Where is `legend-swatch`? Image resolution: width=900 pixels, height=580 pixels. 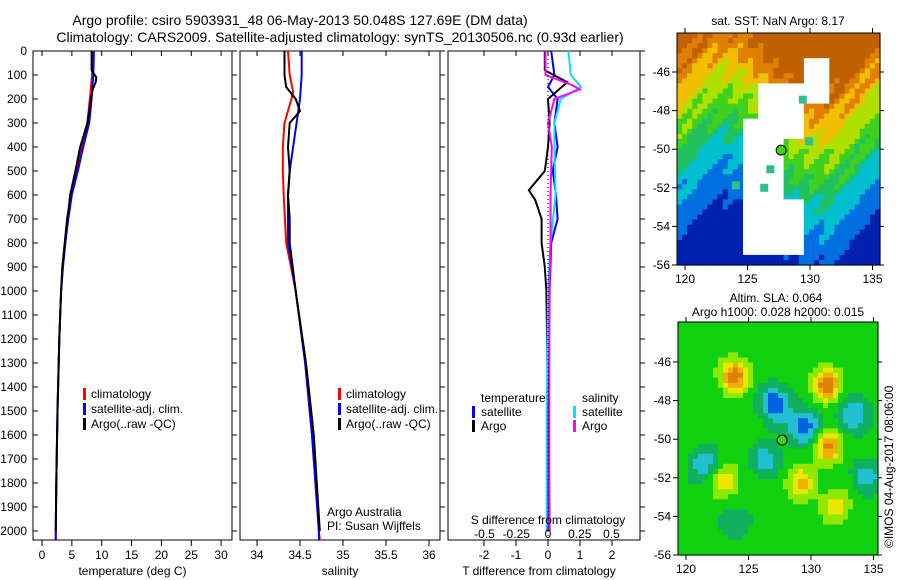 legend-swatch is located at coordinates (339, 409).